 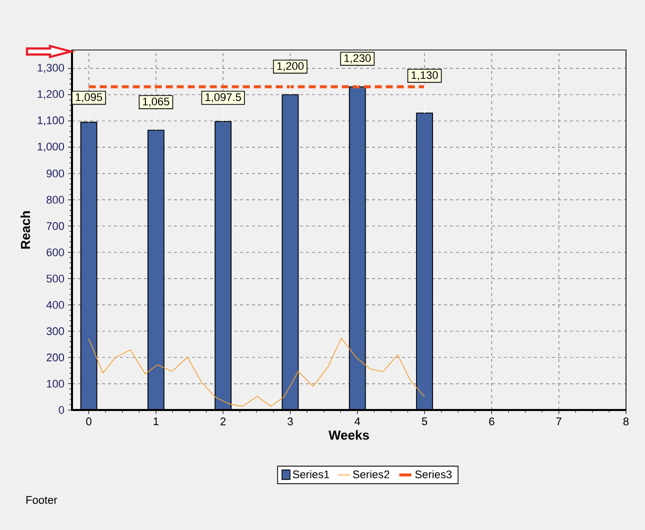 I want to click on data-label: 1,097.5, so click(x=223, y=97).